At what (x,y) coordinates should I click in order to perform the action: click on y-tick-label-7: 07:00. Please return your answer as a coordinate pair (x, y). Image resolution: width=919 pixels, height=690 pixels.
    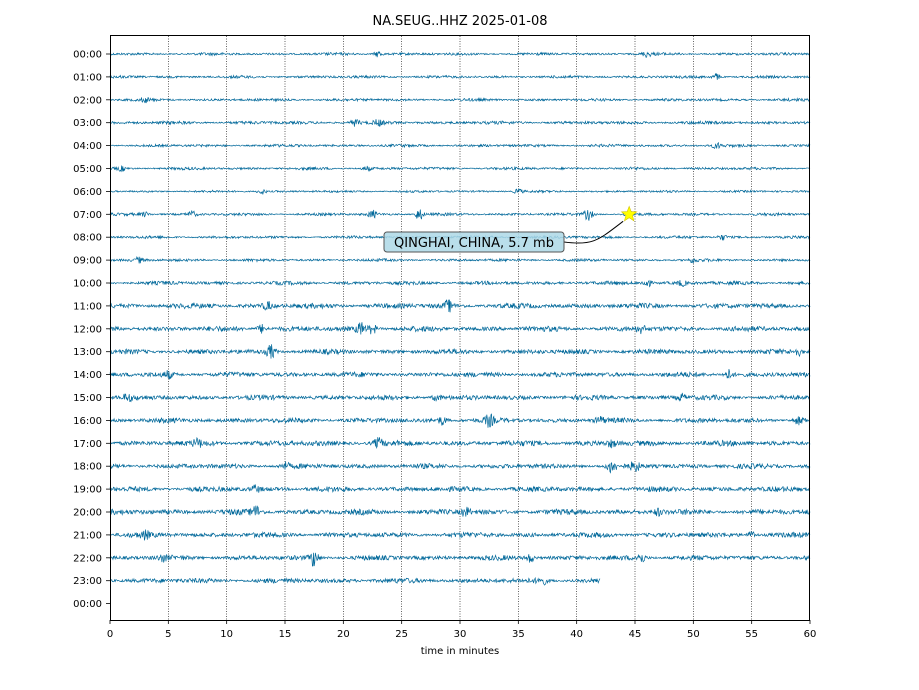
    Looking at the image, I should click on (87, 215).